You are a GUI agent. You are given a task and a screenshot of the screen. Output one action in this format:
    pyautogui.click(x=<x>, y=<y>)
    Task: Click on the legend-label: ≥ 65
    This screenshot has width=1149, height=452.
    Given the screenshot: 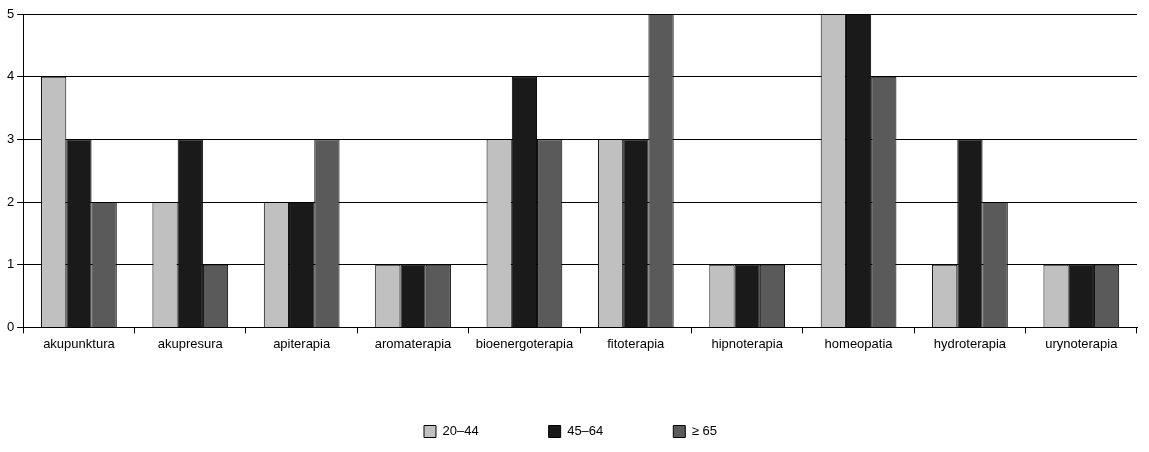 What is the action you would take?
    pyautogui.click(x=704, y=431)
    